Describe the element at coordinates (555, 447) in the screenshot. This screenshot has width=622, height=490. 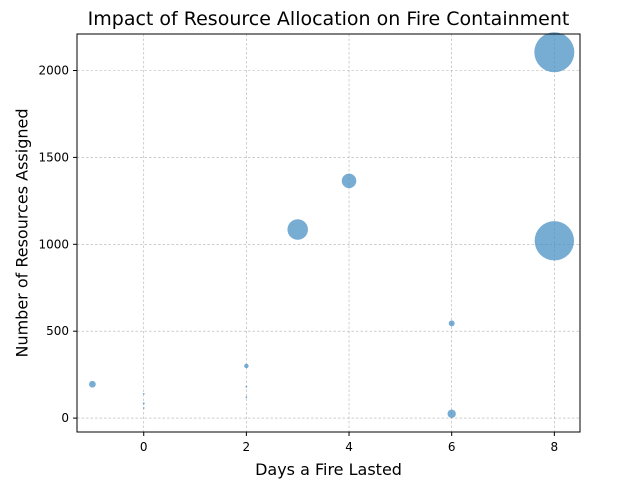
I see `x-tick-label: 8` at that location.